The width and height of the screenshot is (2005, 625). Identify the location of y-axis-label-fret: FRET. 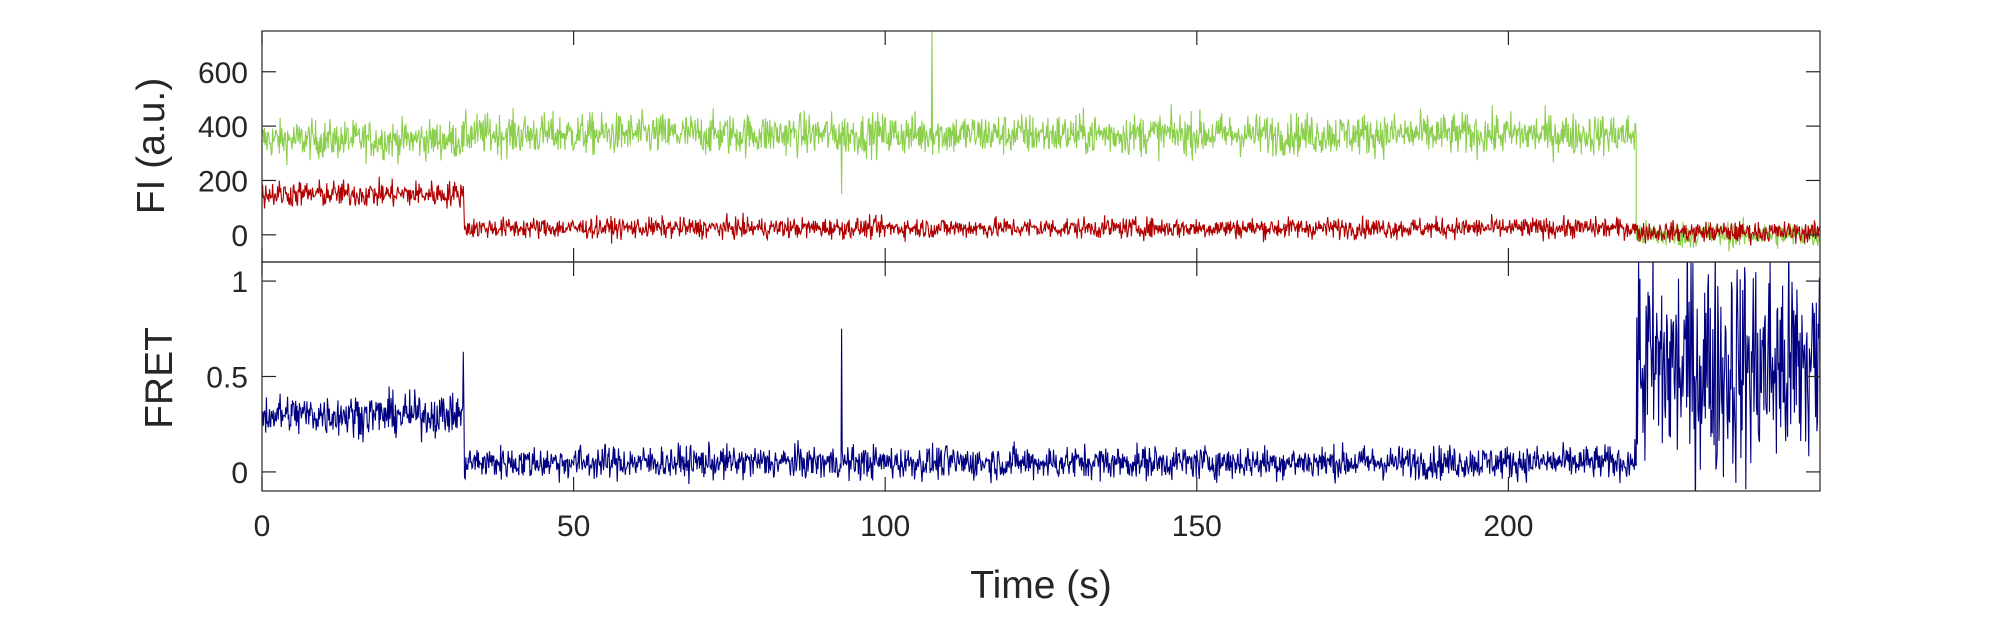
(159, 378).